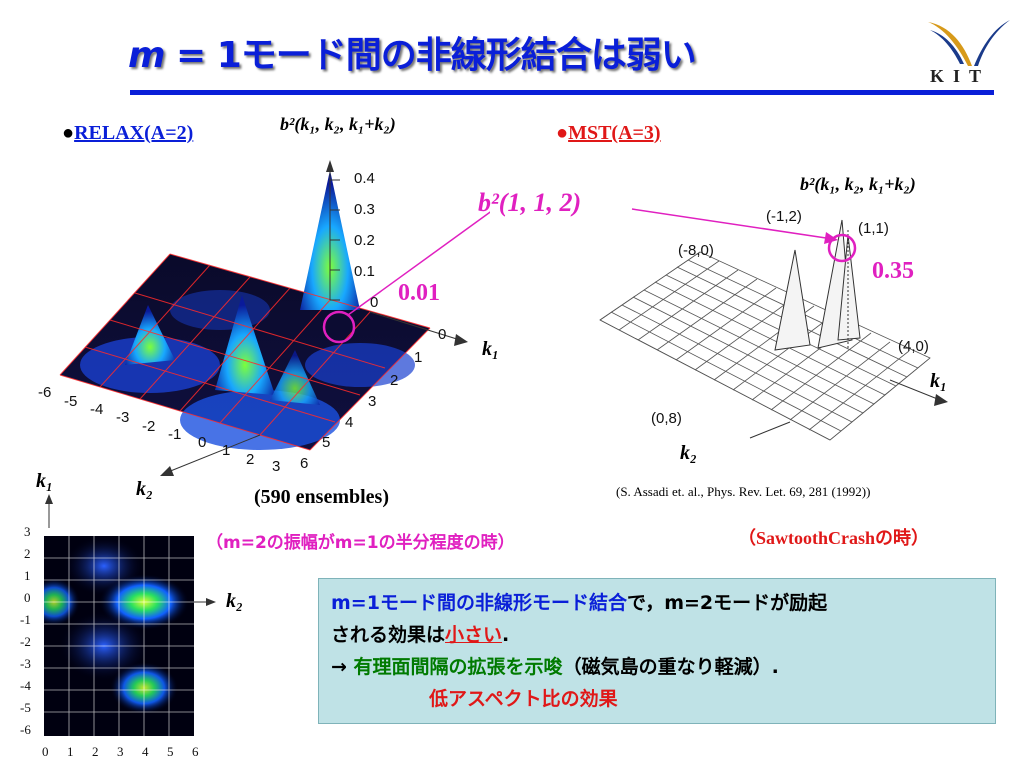 Image resolution: width=1024 pixels, height=768 pixels. What do you see at coordinates (95, 751) in the screenshot?
I see `xtick: 2` at bounding box center [95, 751].